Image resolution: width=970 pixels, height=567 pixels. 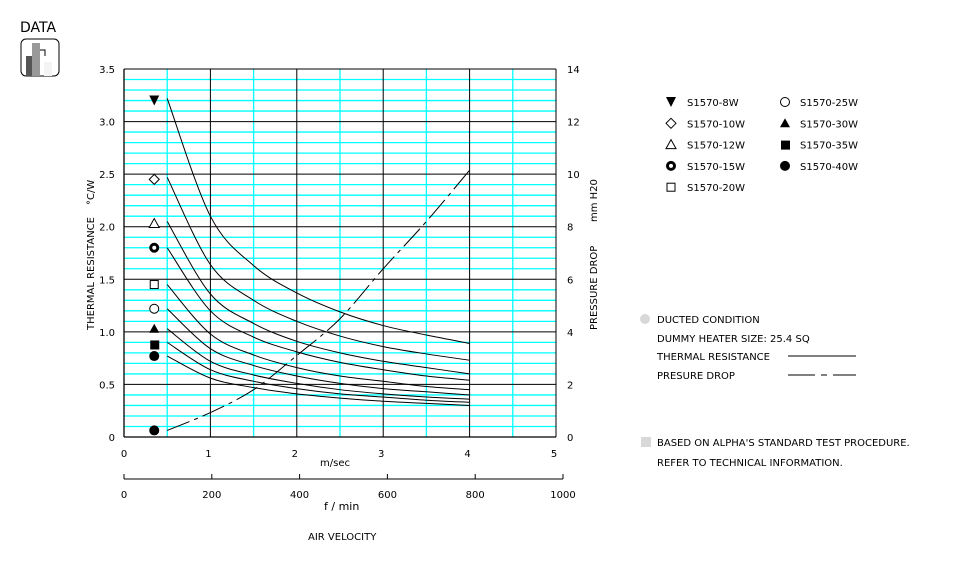 I want to click on note-thermal-label: THERMAL RESISTANCE, so click(x=713, y=357).